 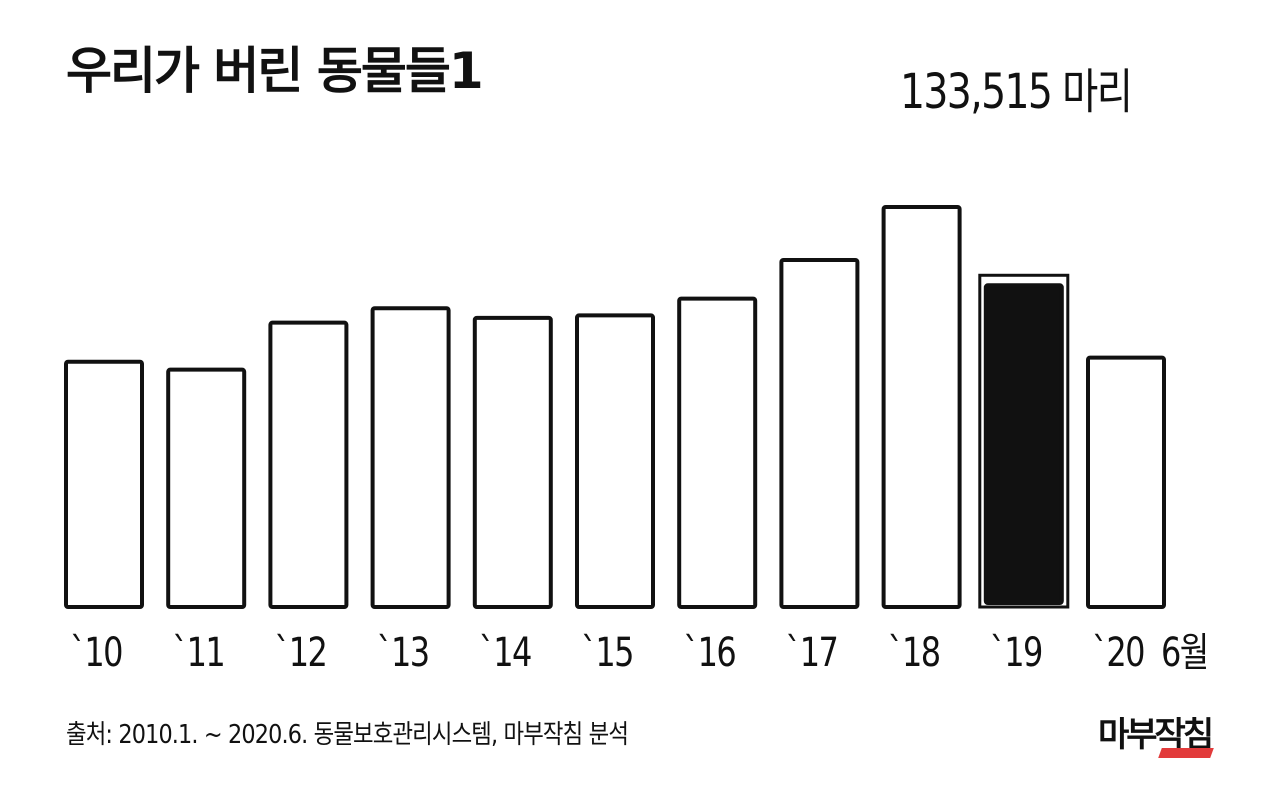 I want to click on tick-label-4: `14, so click(x=505, y=651).